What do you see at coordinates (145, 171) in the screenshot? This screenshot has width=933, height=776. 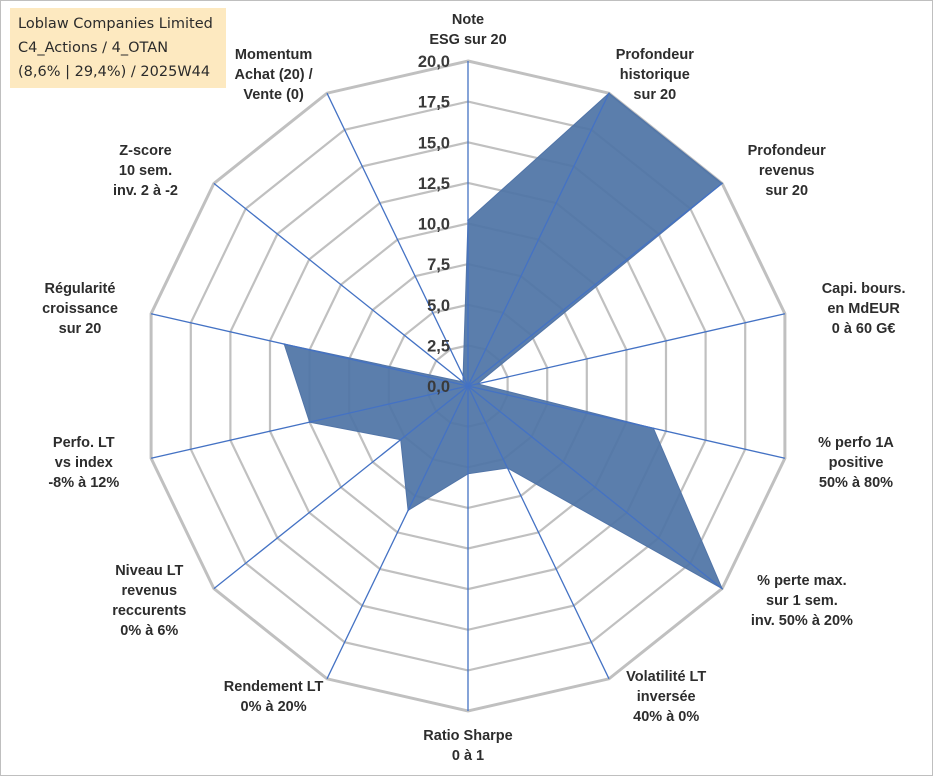 I see `axis-label-12-line-1: 10 sem.` at bounding box center [145, 171].